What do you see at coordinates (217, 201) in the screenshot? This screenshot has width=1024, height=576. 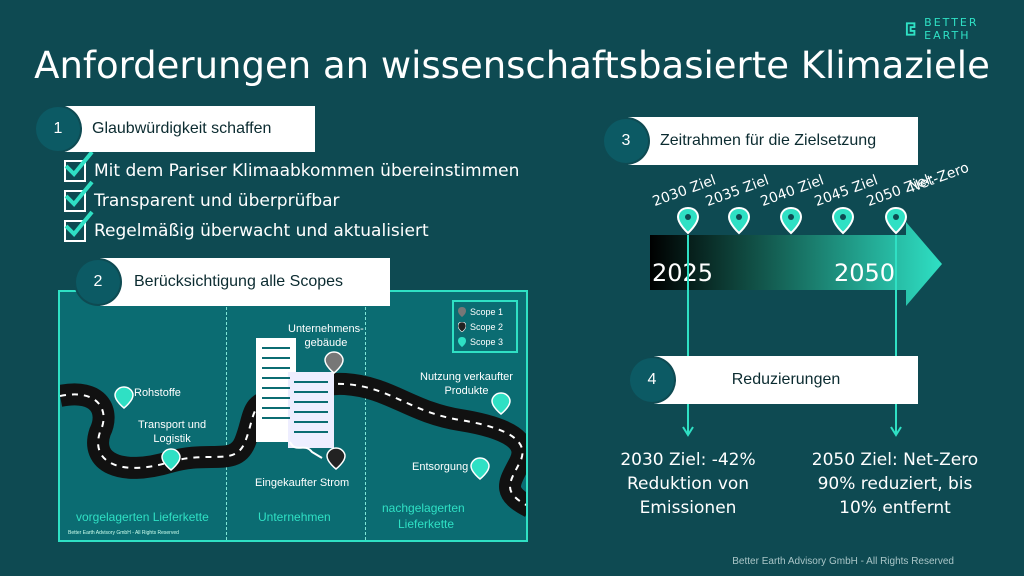 I see `check-item-label: Transparent und überprüfbar` at bounding box center [217, 201].